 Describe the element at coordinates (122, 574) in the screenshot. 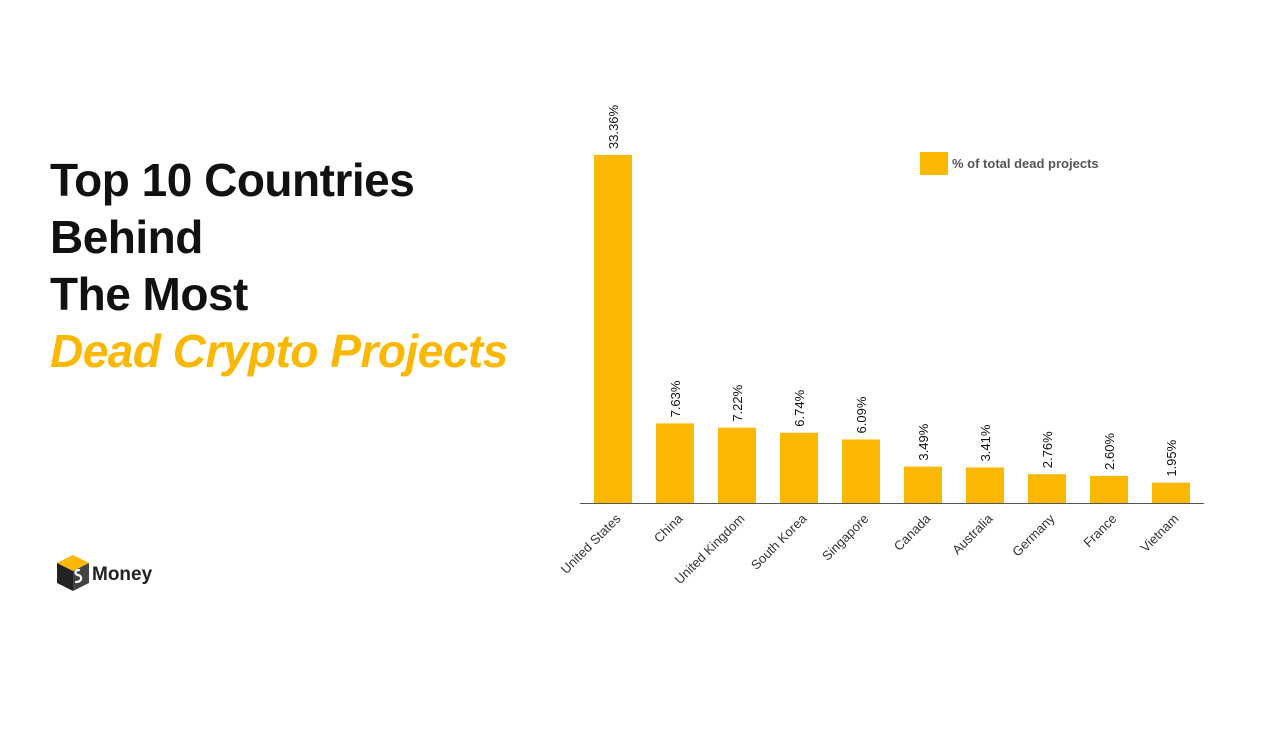

I see `logo-text: Money` at that location.